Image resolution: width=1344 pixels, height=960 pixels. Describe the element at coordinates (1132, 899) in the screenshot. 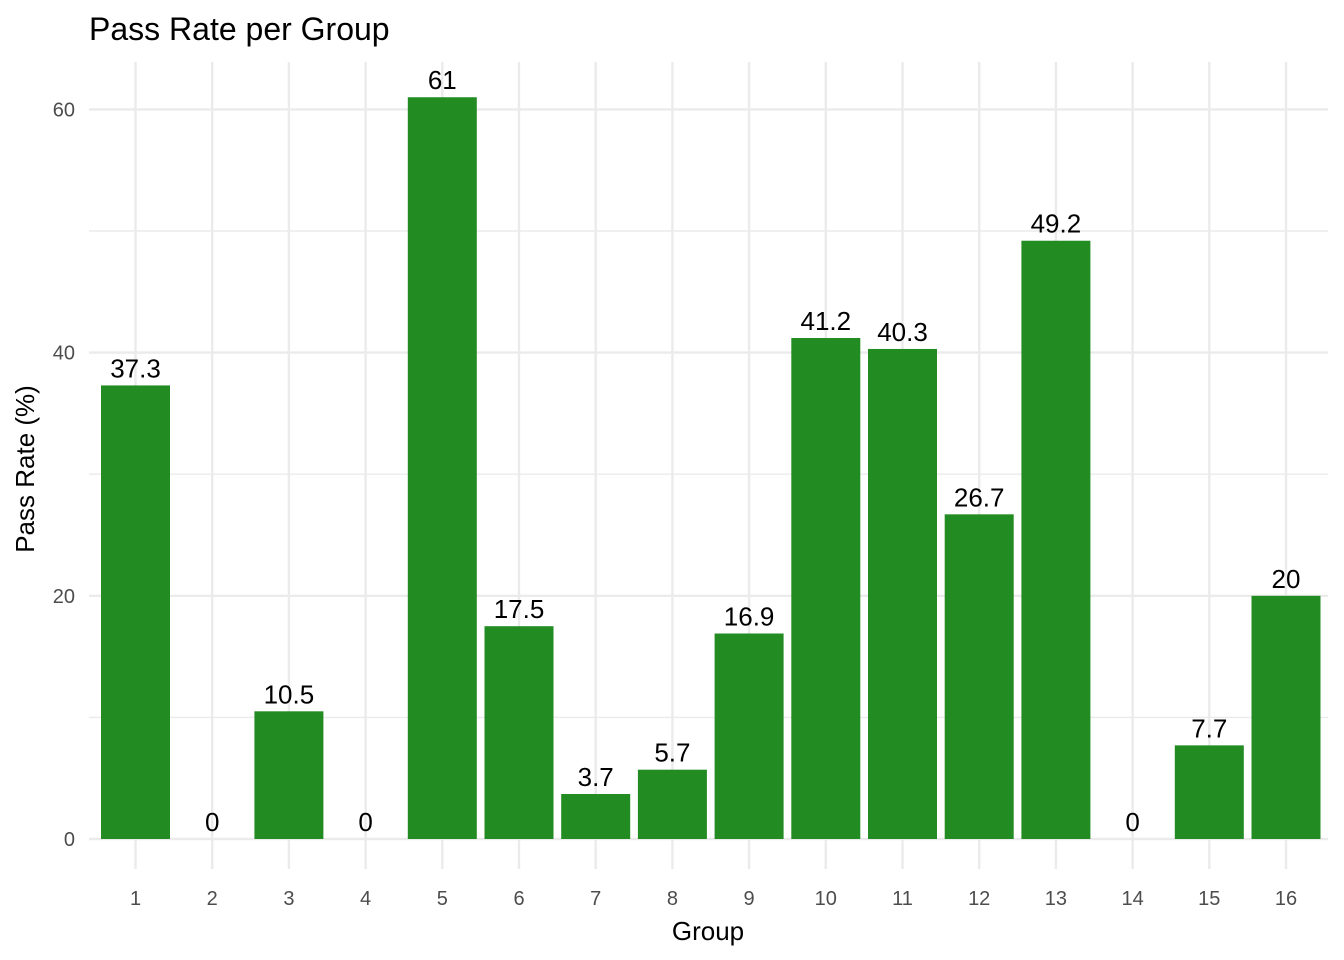

I see `x-tick-label: 14` at that location.